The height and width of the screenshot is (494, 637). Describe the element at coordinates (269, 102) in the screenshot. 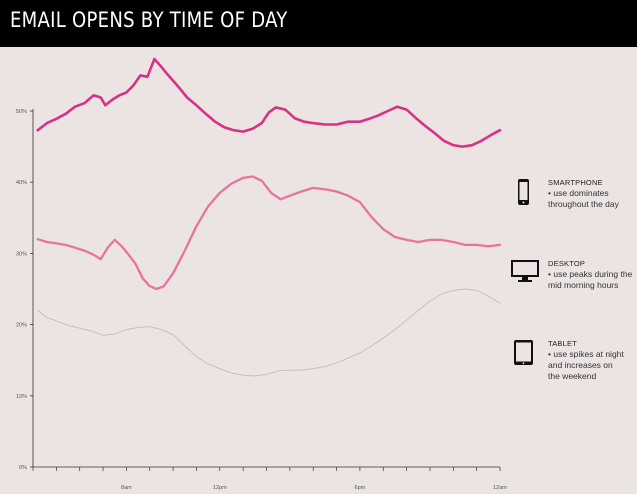

I see `series-line-smartphone` at that location.